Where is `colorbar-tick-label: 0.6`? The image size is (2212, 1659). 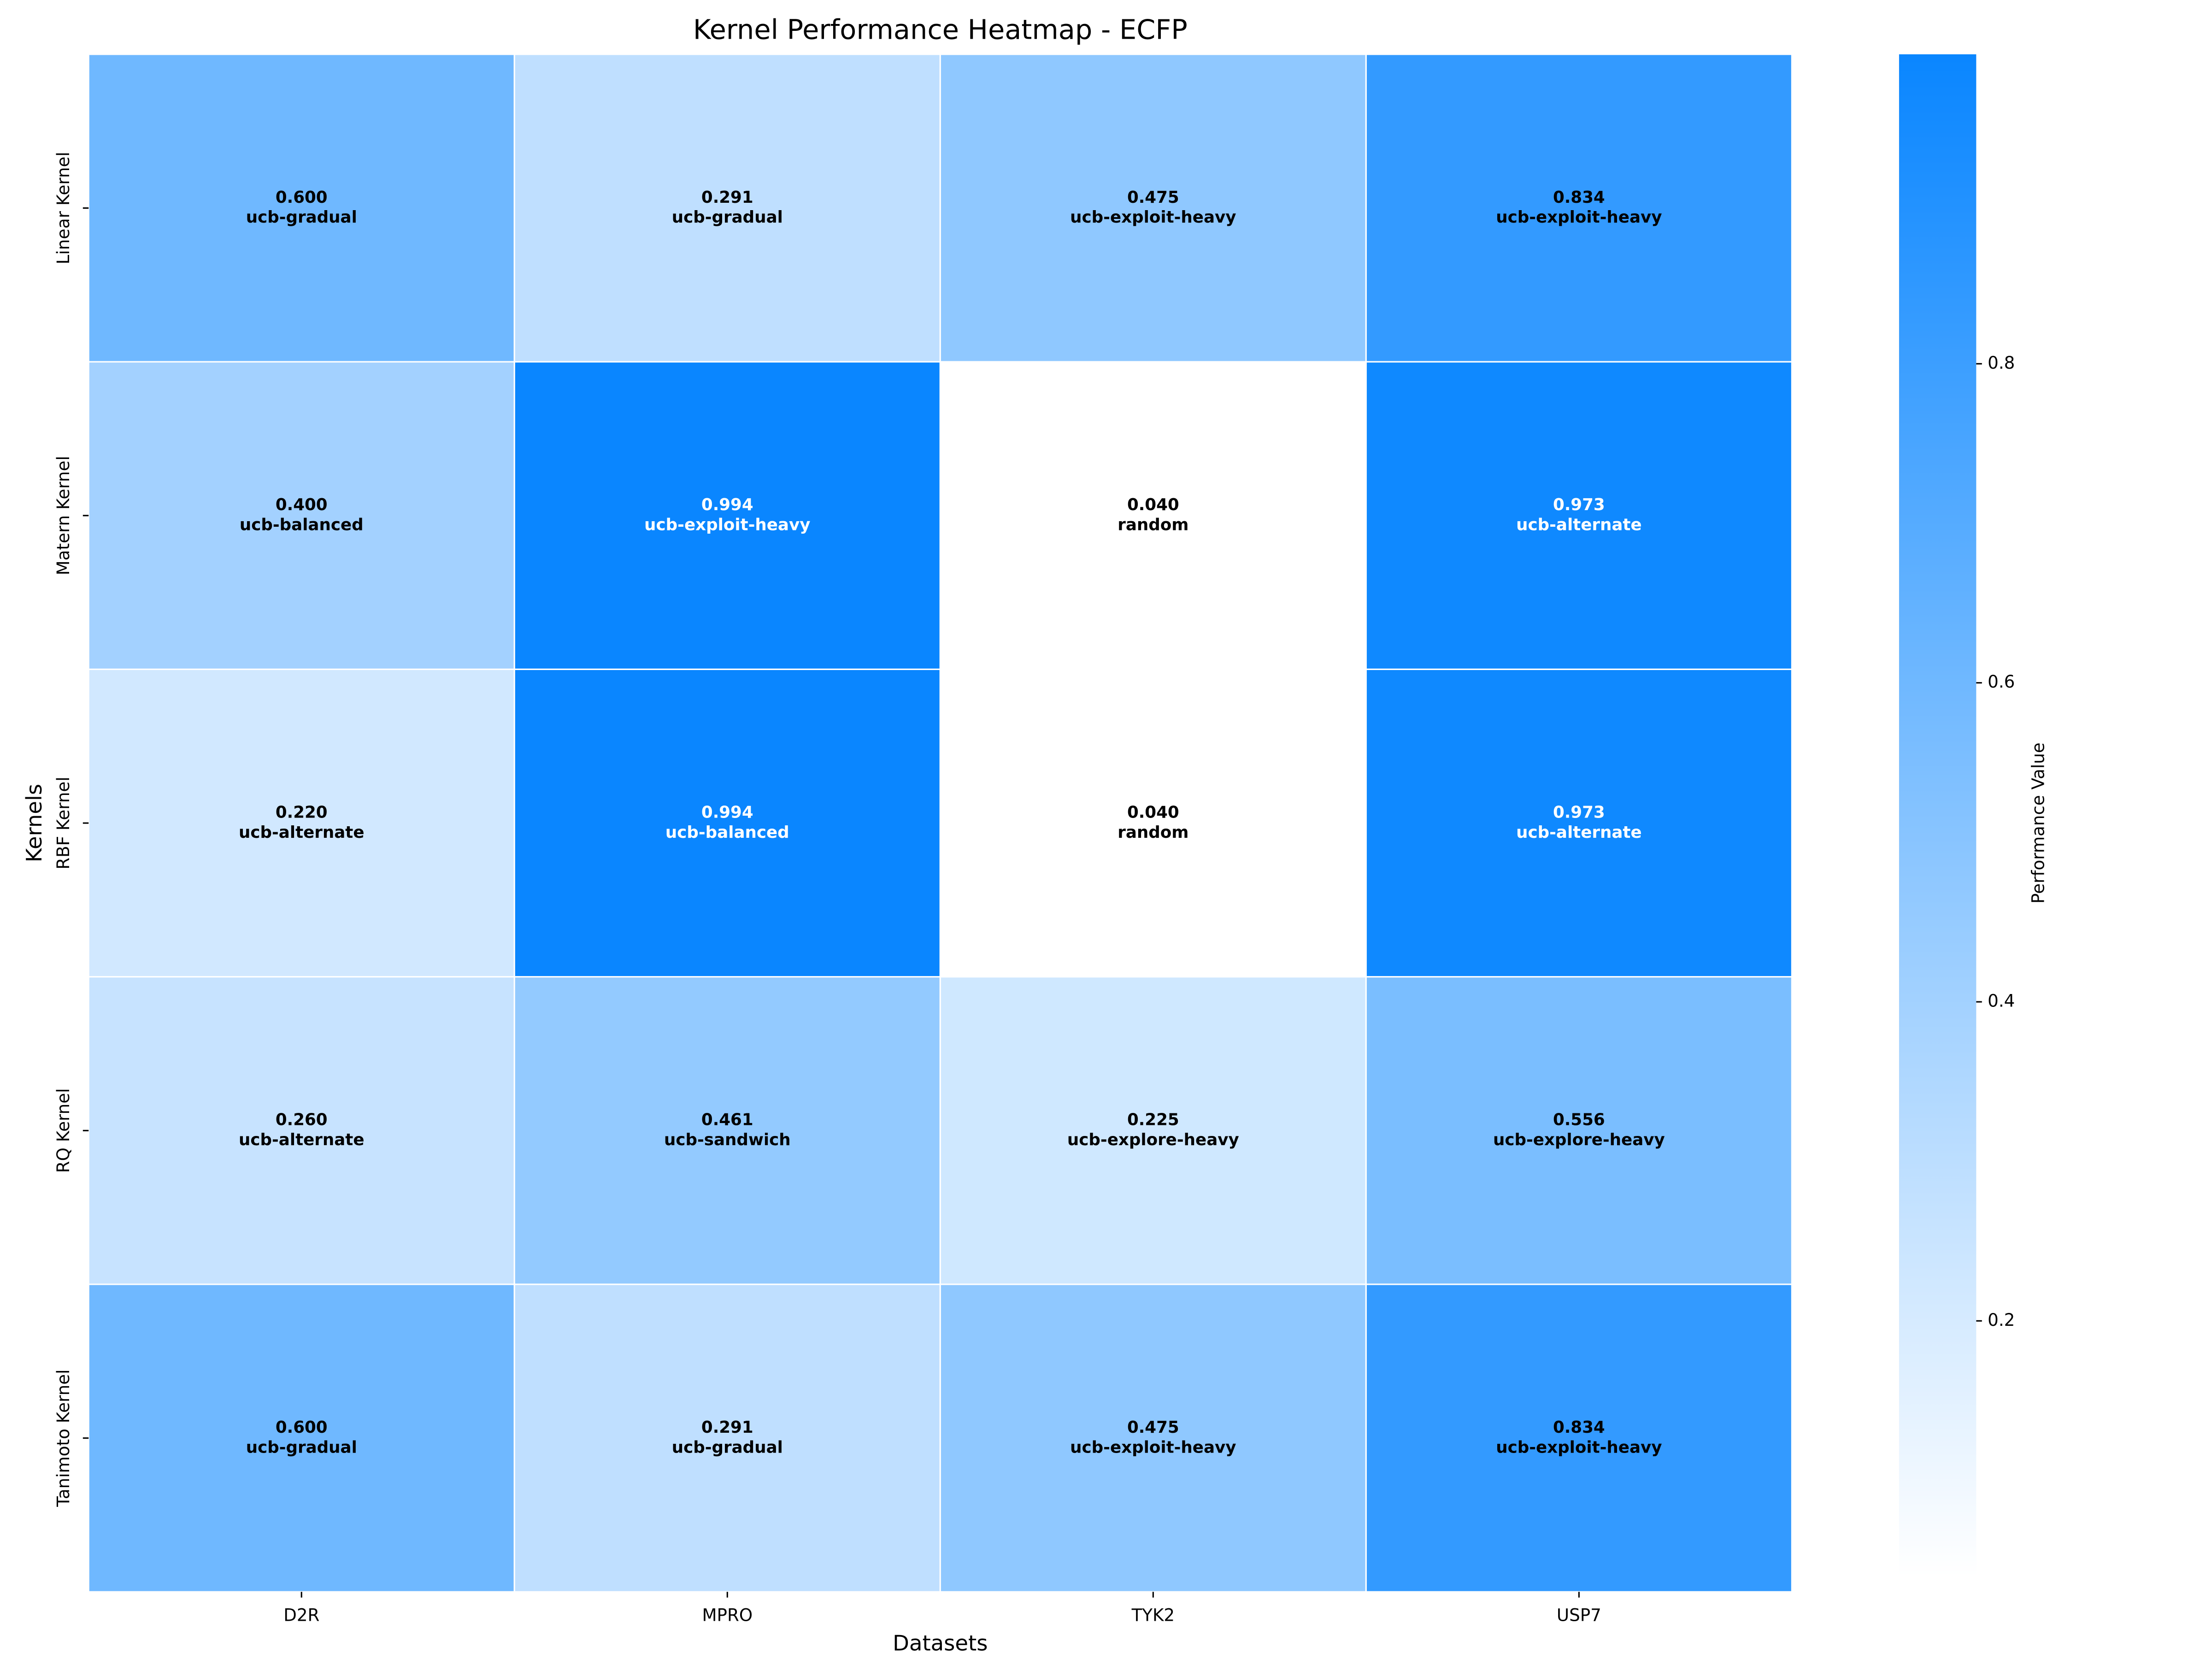
colorbar-tick-label: 0.6 is located at coordinates (2001, 681).